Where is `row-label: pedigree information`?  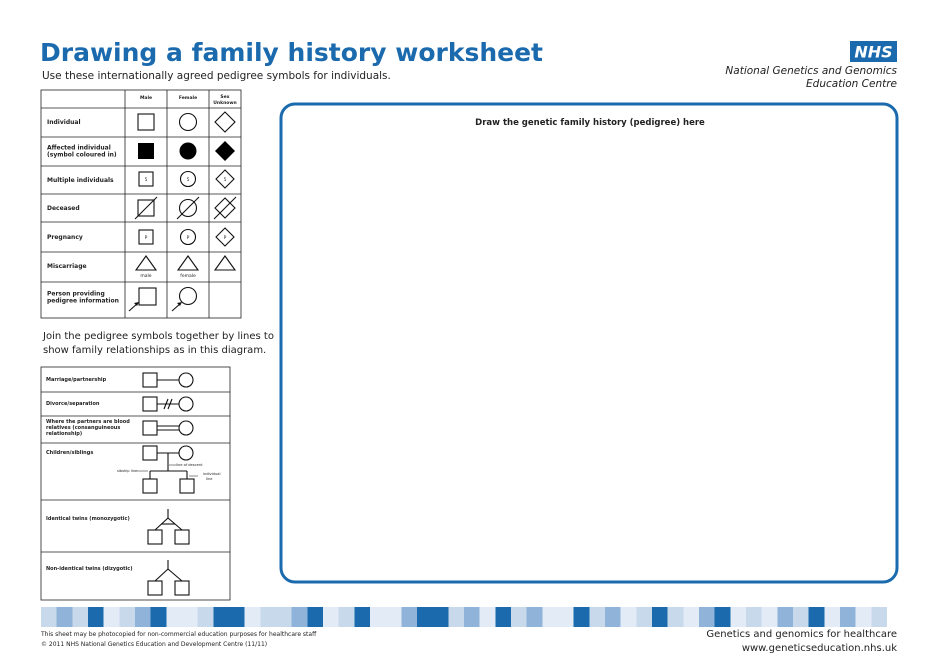 row-label: pedigree information is located at coordinates (83, 301).